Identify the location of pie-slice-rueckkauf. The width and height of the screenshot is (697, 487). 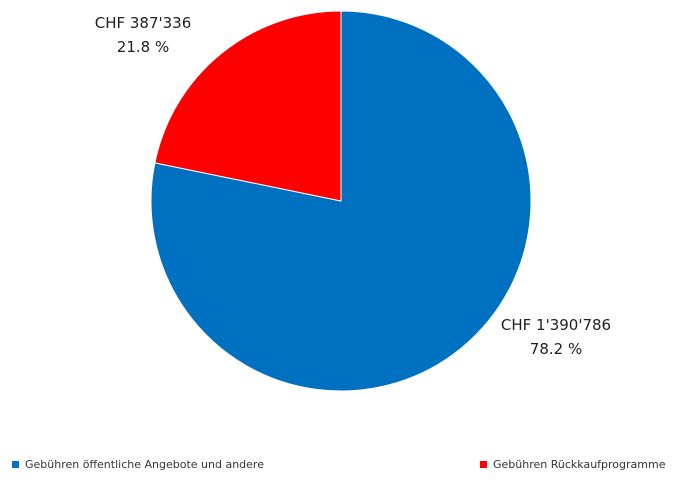
(248, 106).